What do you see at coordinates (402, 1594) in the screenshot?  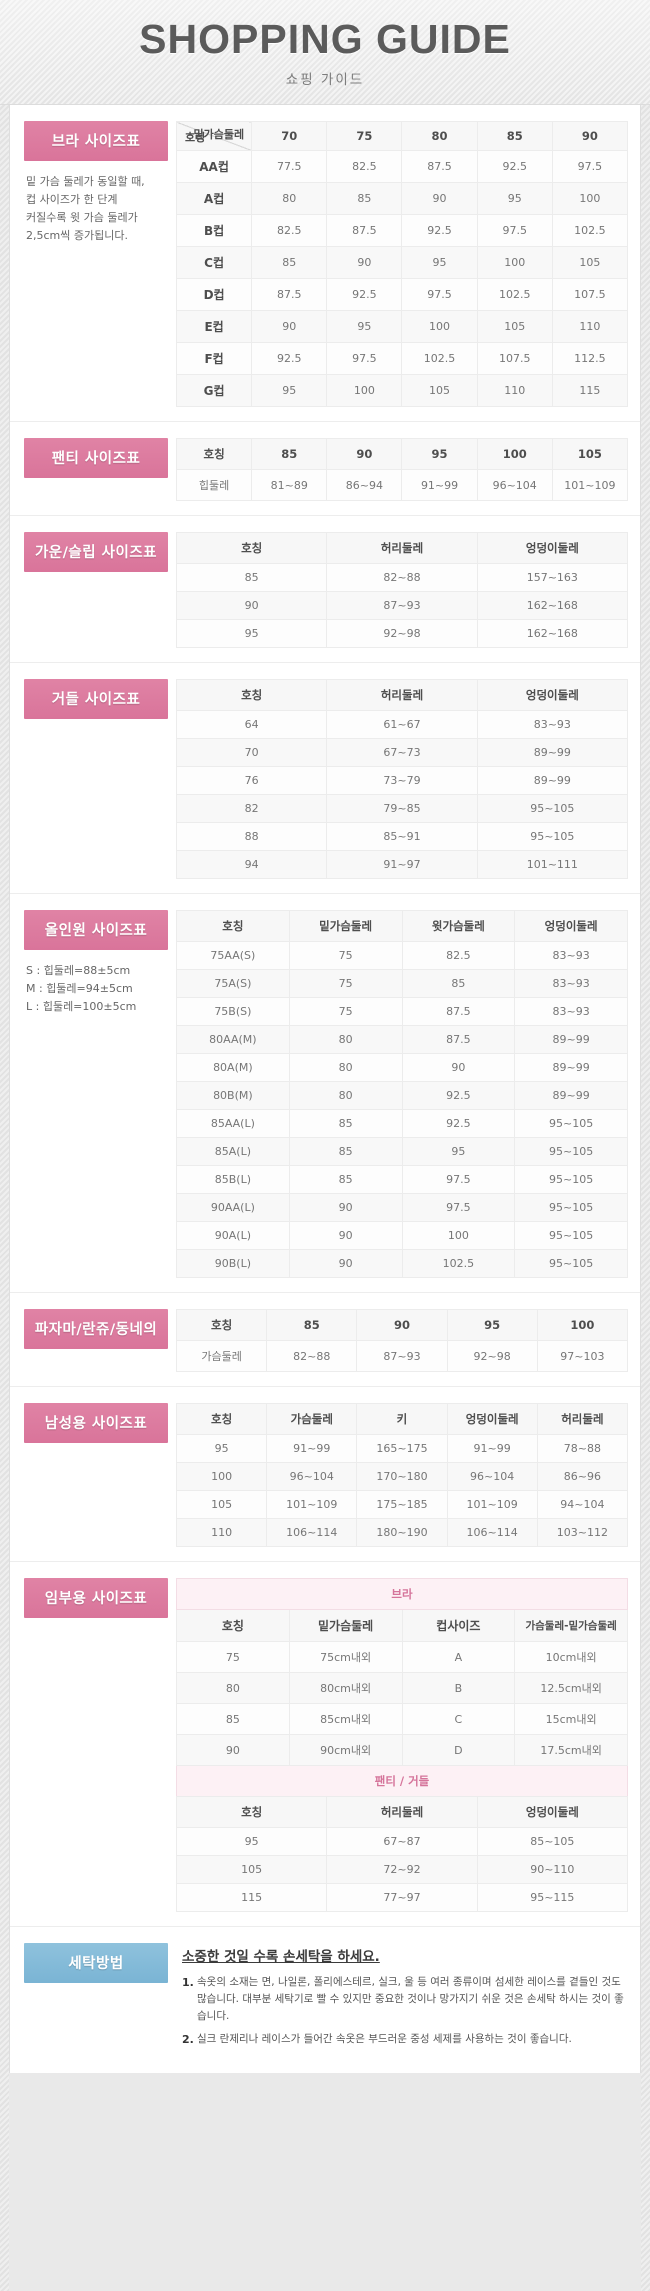 I see `maternity-bra-banner: 브라` at bounding box center [402, 1594].